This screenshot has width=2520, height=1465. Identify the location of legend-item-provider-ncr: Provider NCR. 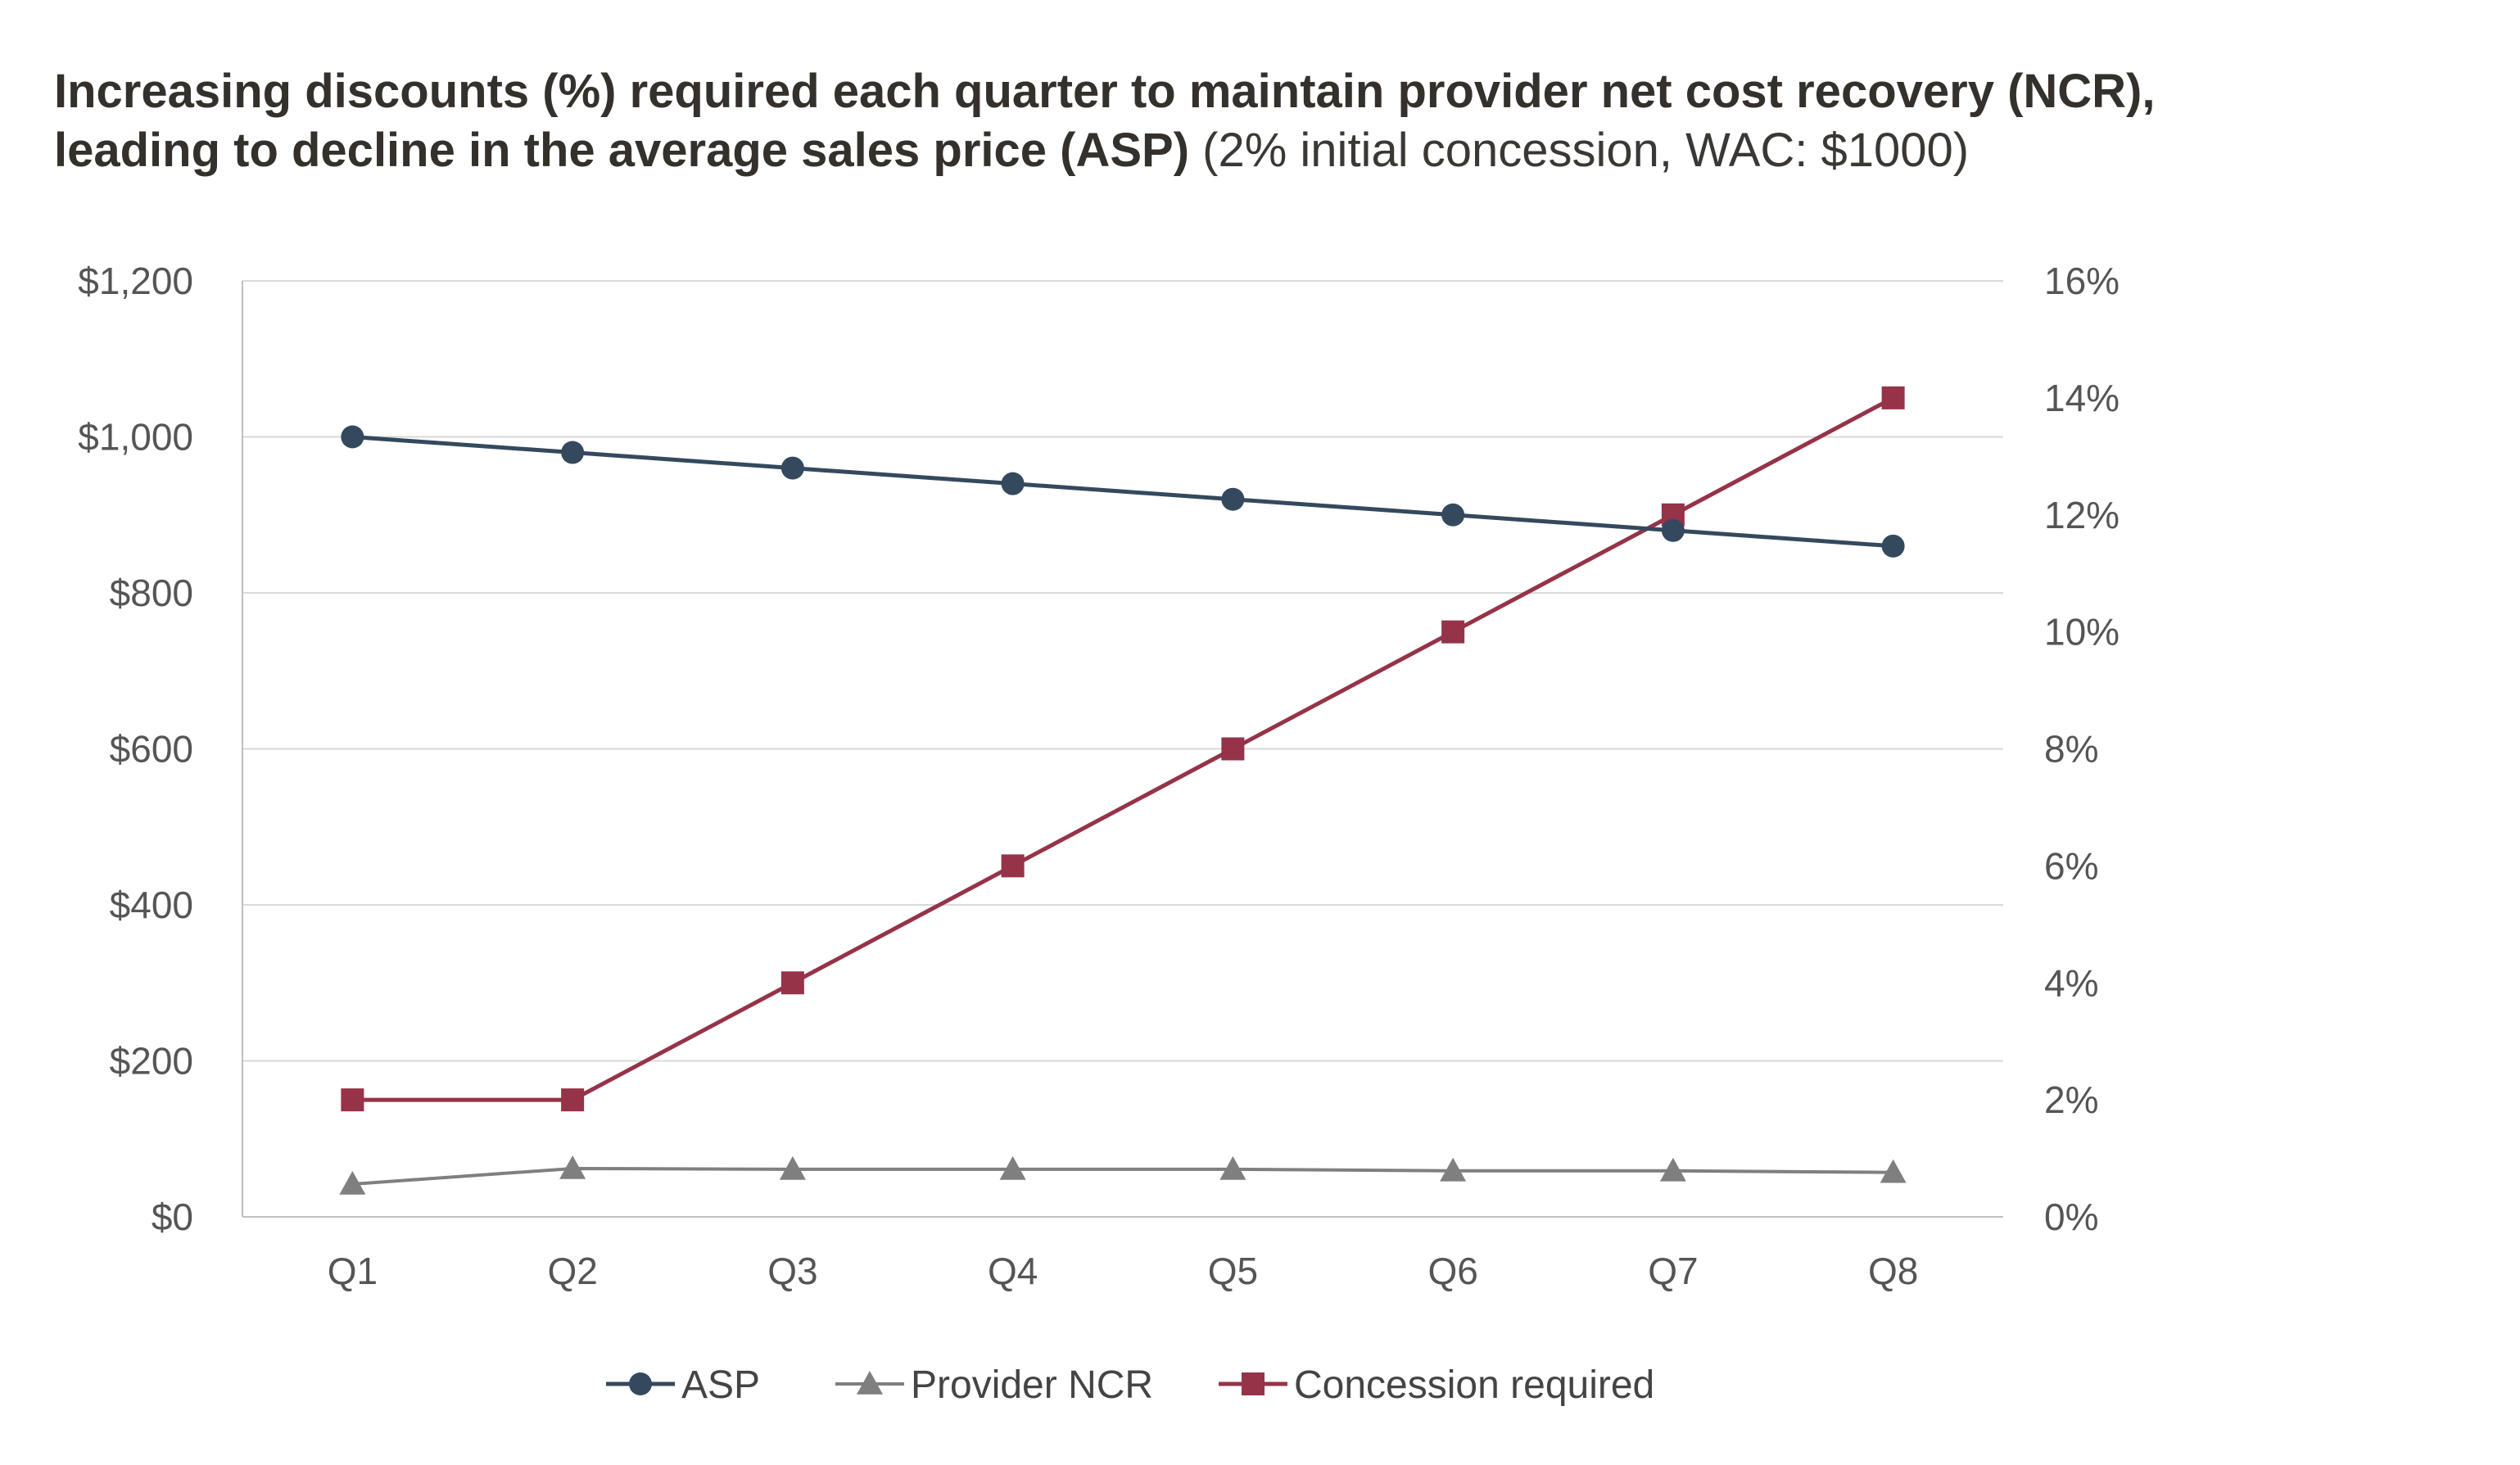
(994, 1385).